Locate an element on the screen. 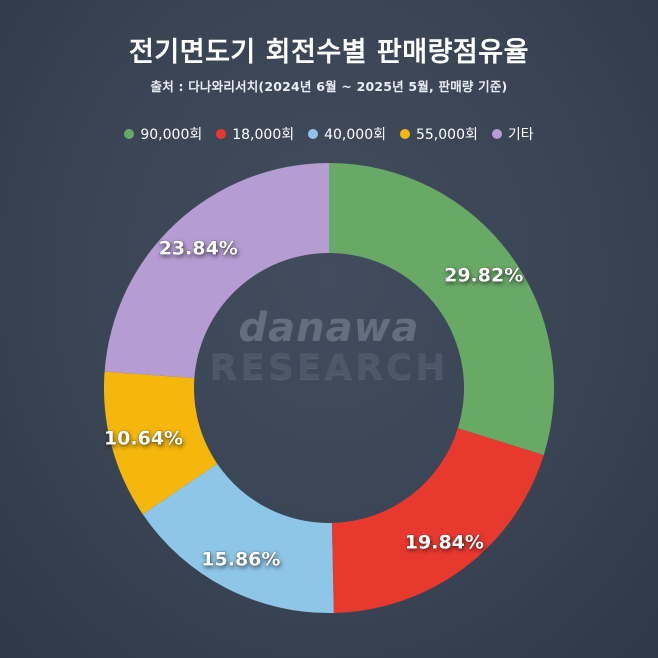 Image resolution: width=658 pixels, height=658 pixels. legend-item: 18,000회 is located at coordinates (255, 134).